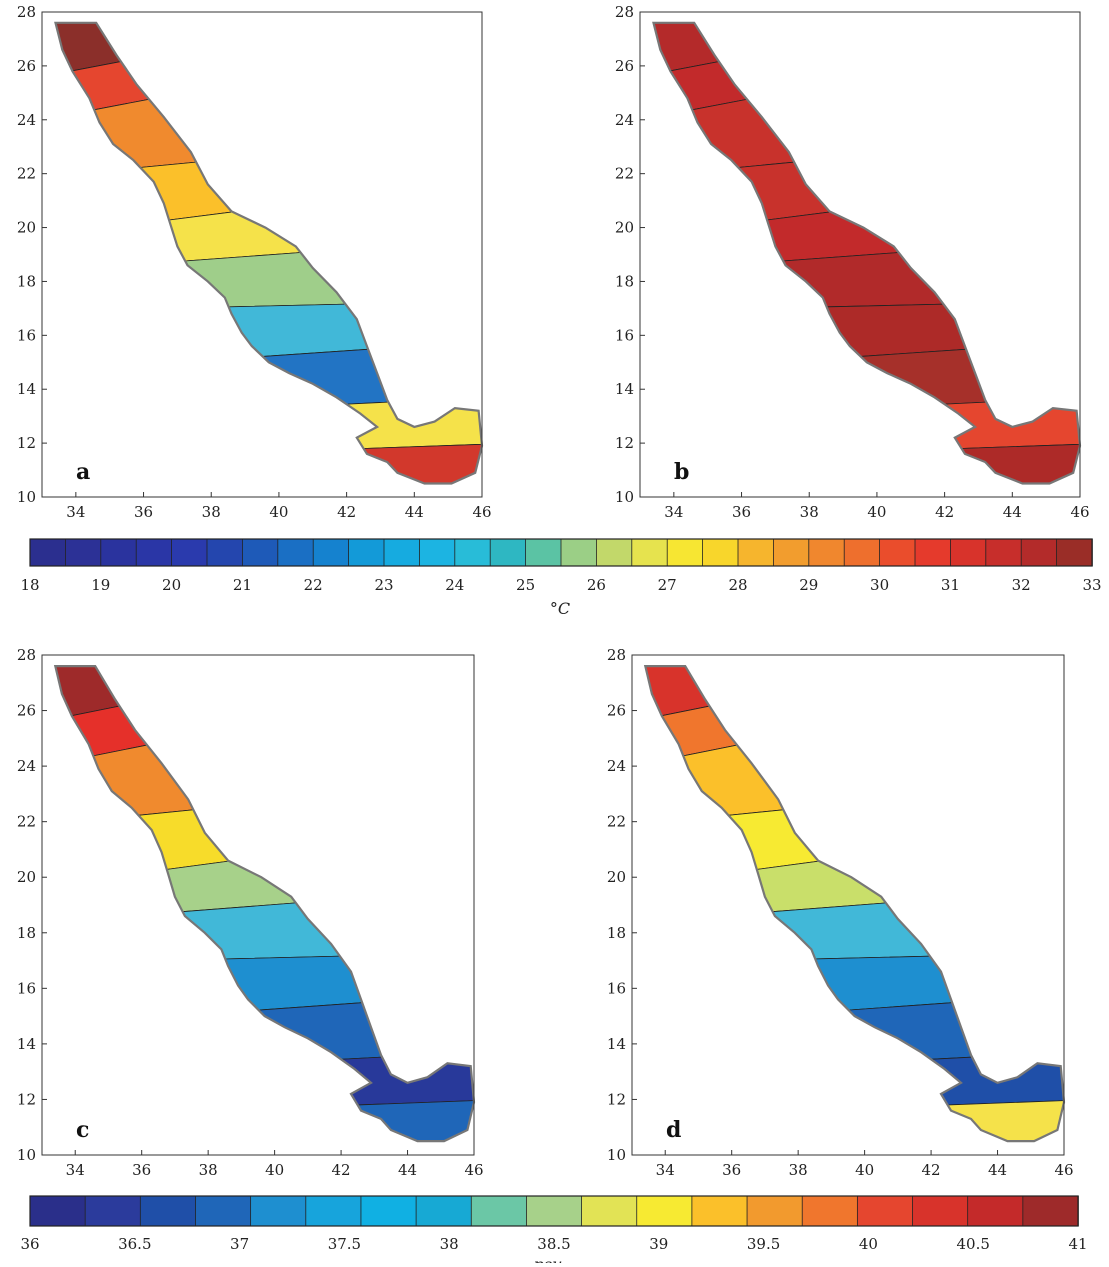 Image resolution: width=1109 pixels, height=1267 pixels. I want to click on colorbar-tick-label: 29, so click(808, 585).